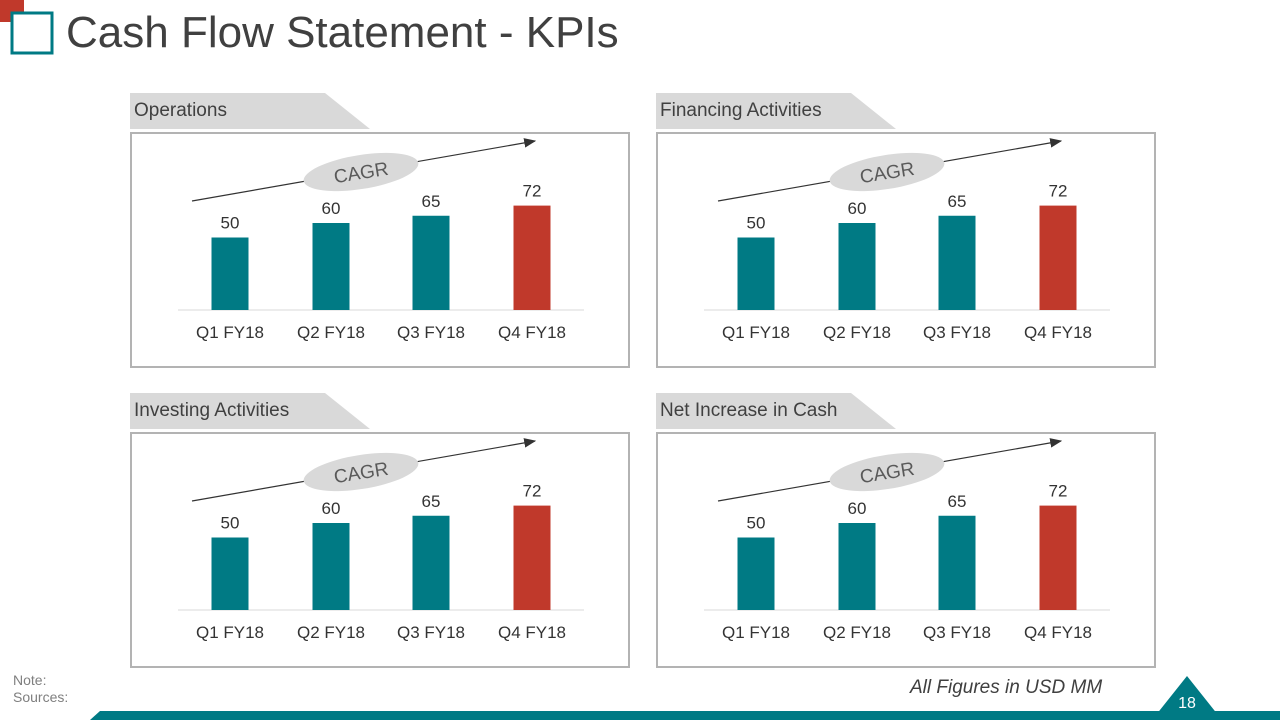 This screenshot has width=1280, height=720. Describe the element at coordinates (27, 27) in the screenshot. I see `slide-logo-icon` at that location.